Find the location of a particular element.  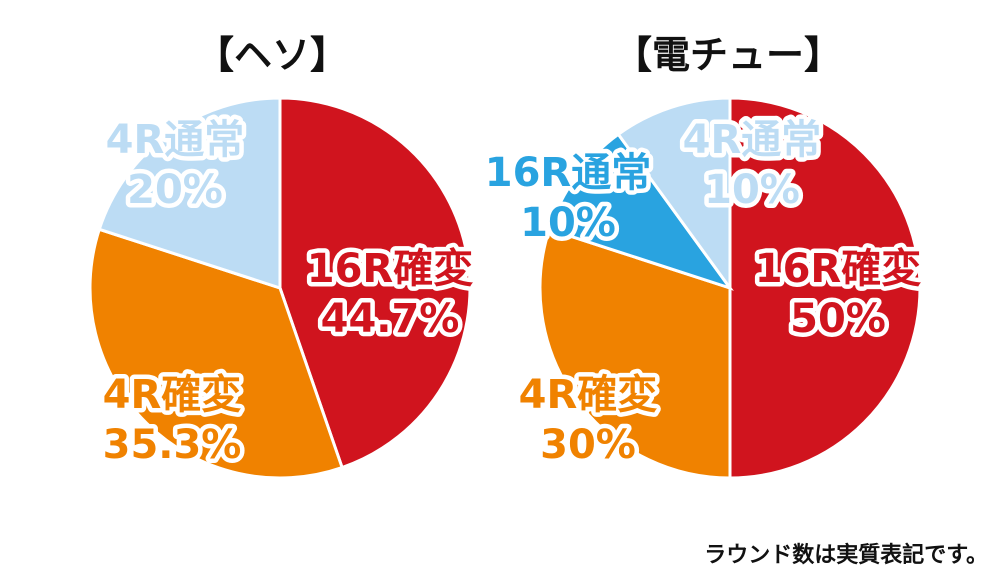

slice-value-heso-2: 20% is located at coordinates (175, 190).